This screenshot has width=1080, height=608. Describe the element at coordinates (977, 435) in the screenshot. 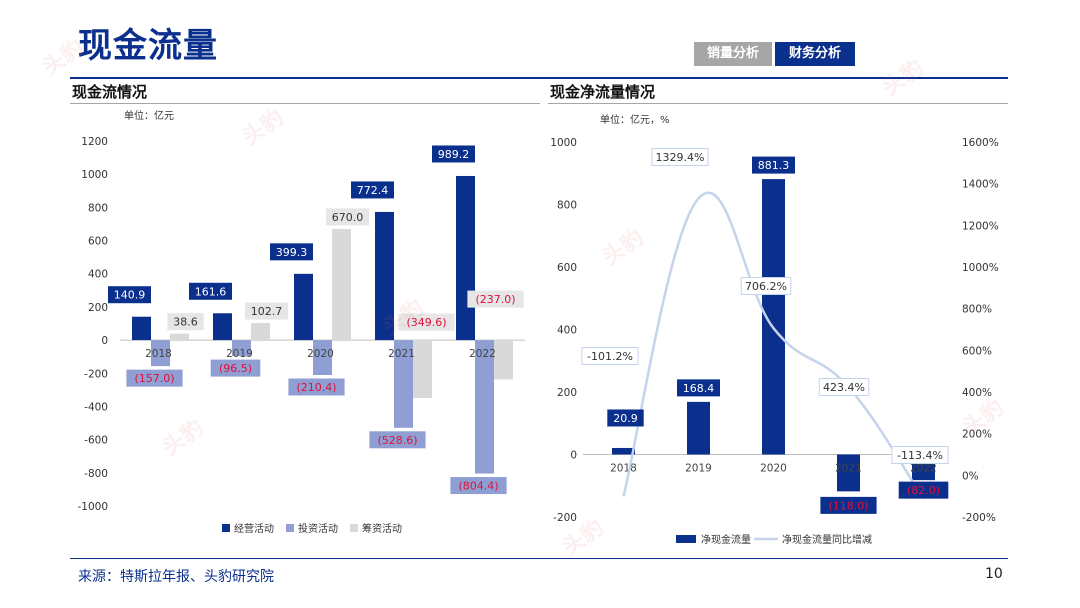

I see `y2-tick-label: 200%` at that location.